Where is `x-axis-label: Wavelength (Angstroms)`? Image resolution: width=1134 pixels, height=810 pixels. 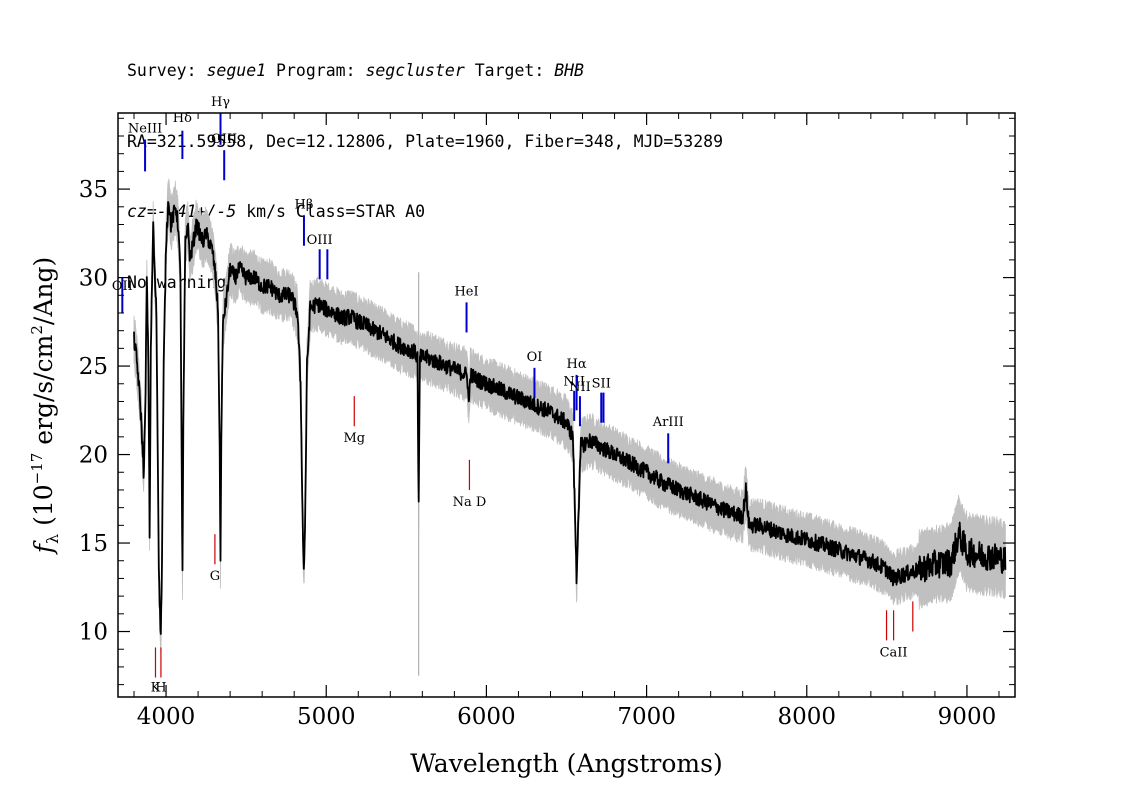 x-axis-label: Wavelength (Angstroms) is located at coordinates (566, 763).